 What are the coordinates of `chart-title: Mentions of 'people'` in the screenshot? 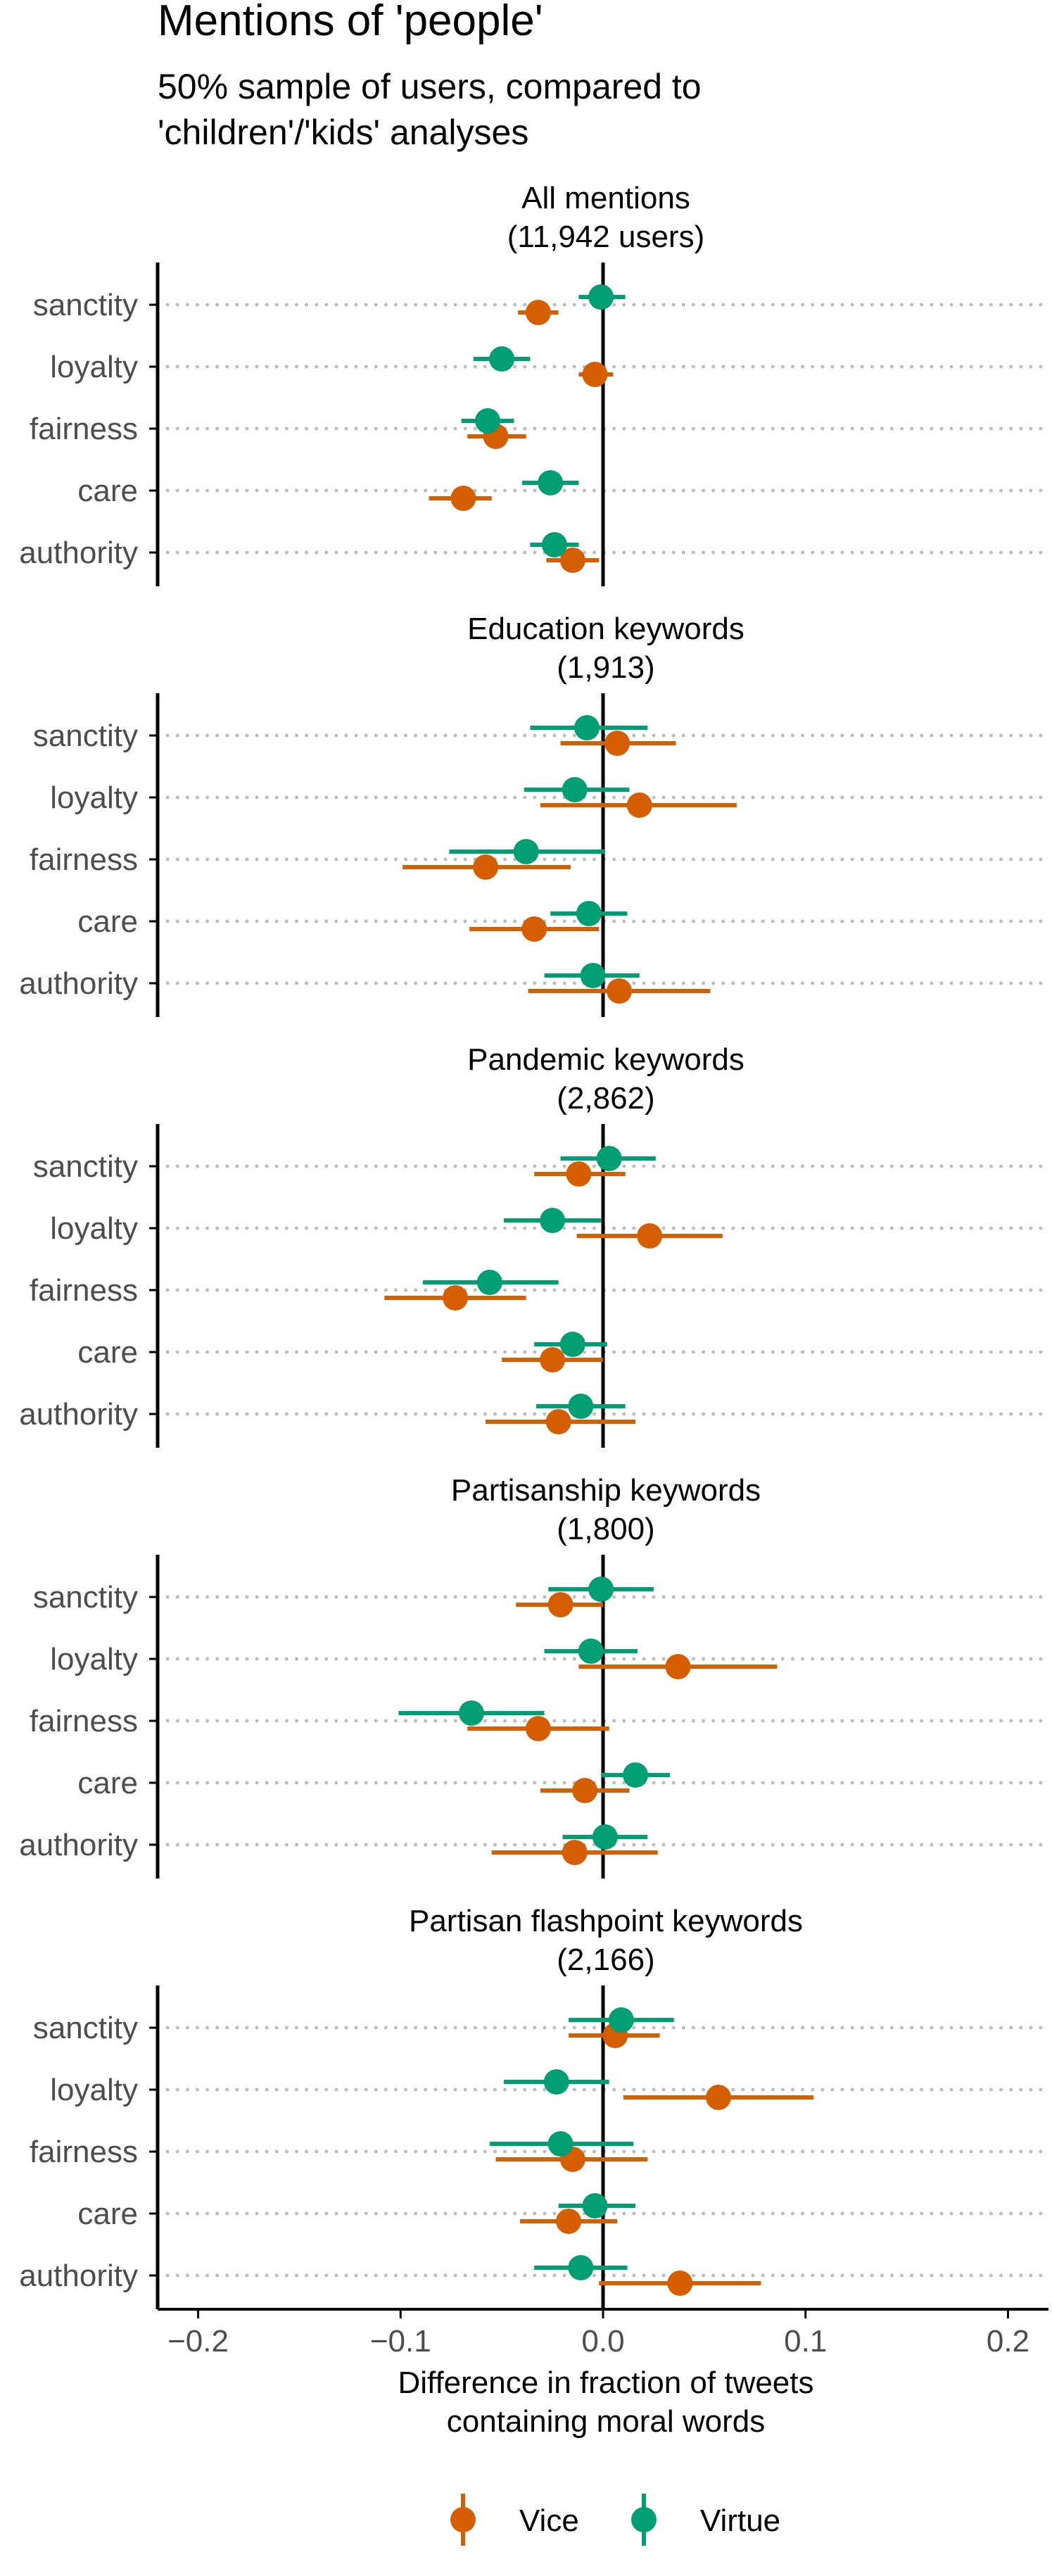 It's located at (350, 22).